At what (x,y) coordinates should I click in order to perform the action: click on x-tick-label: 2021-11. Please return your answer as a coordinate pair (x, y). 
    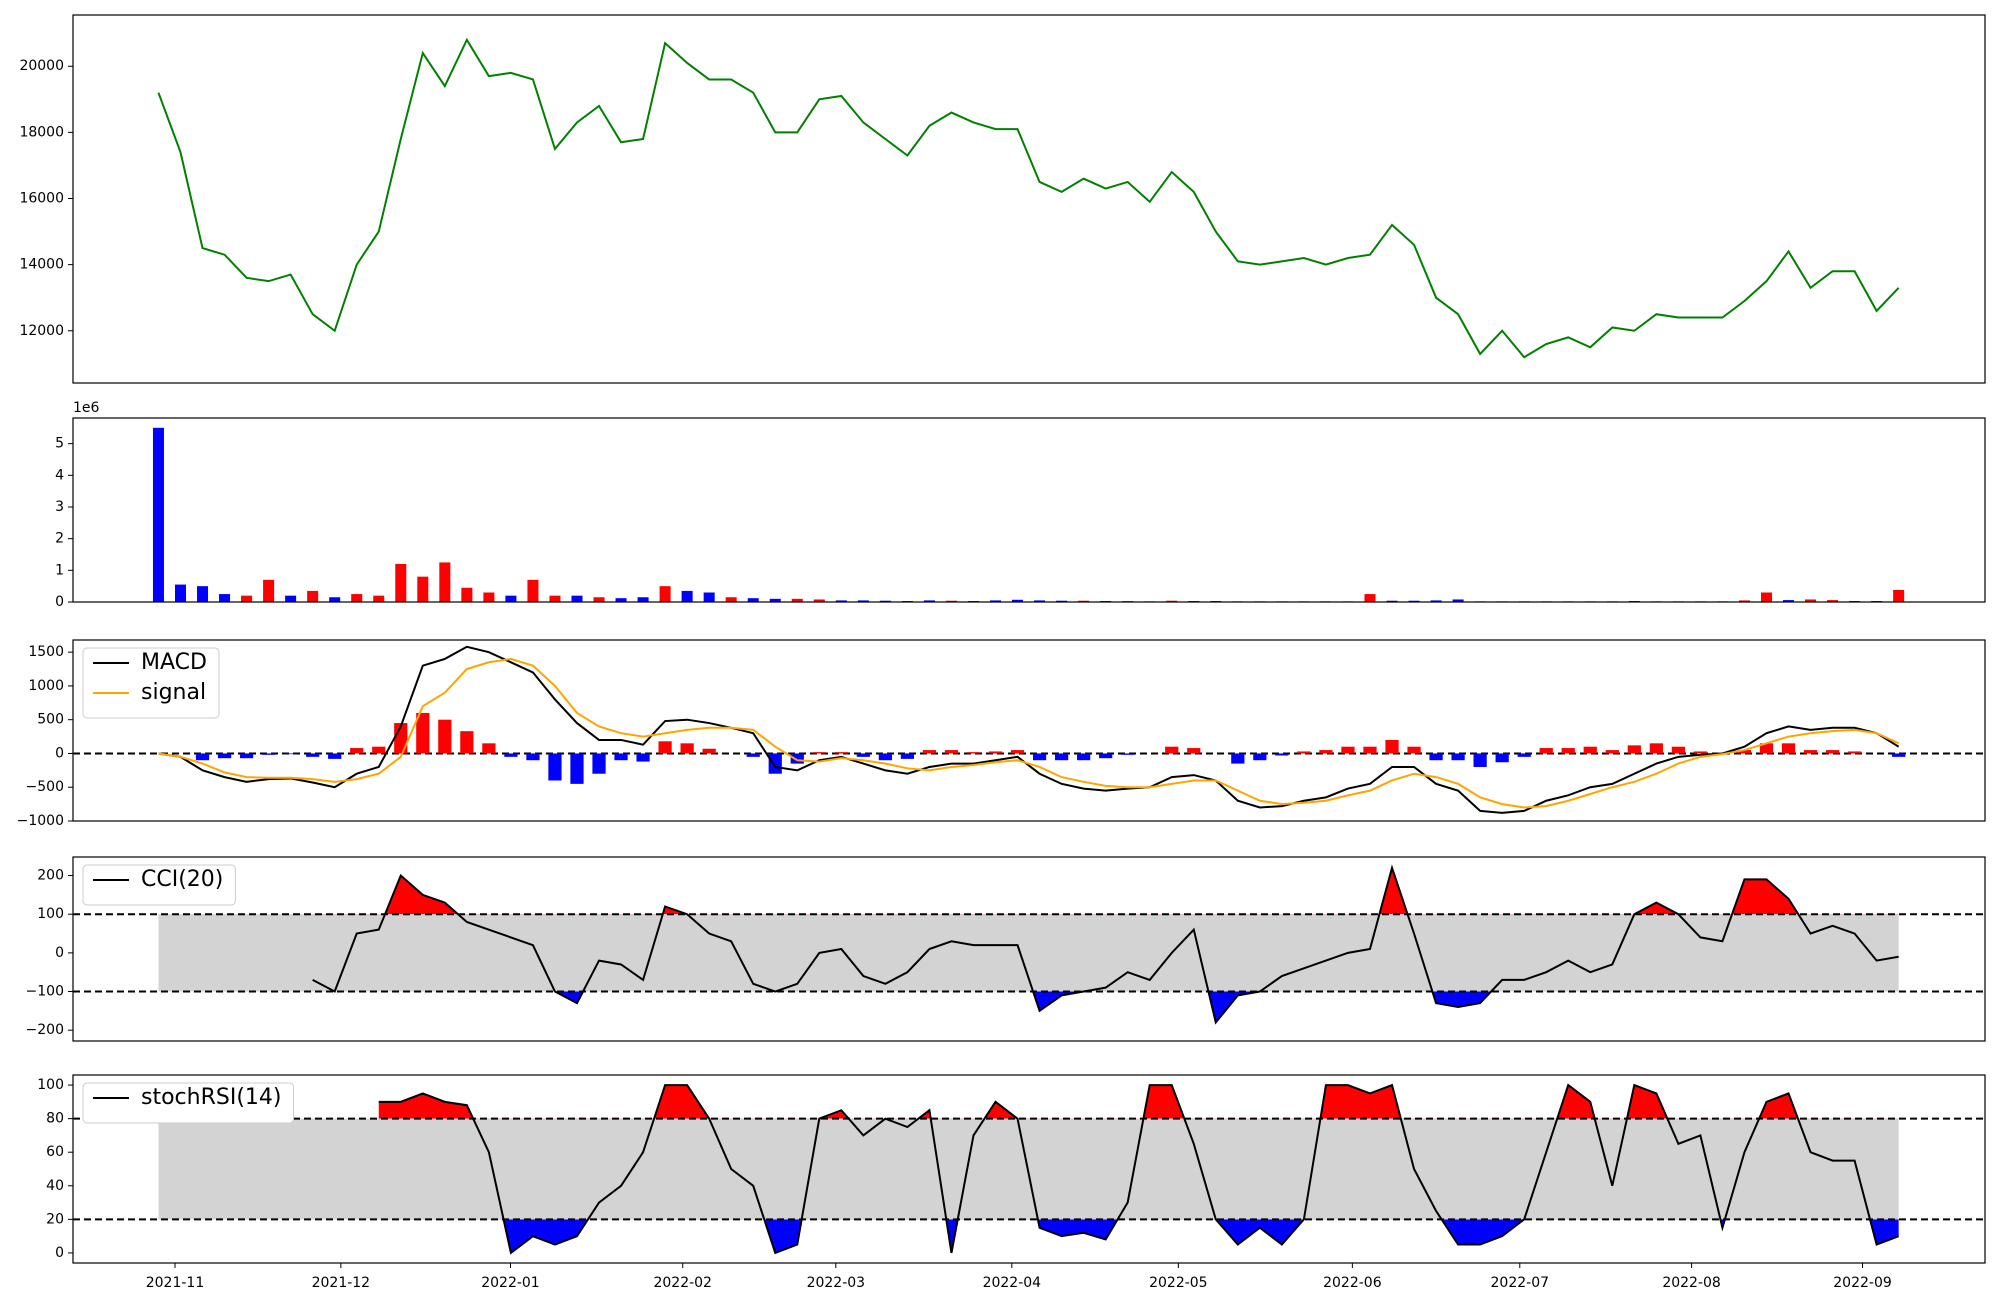
    Looking at the image, I should click on (175, 1283).